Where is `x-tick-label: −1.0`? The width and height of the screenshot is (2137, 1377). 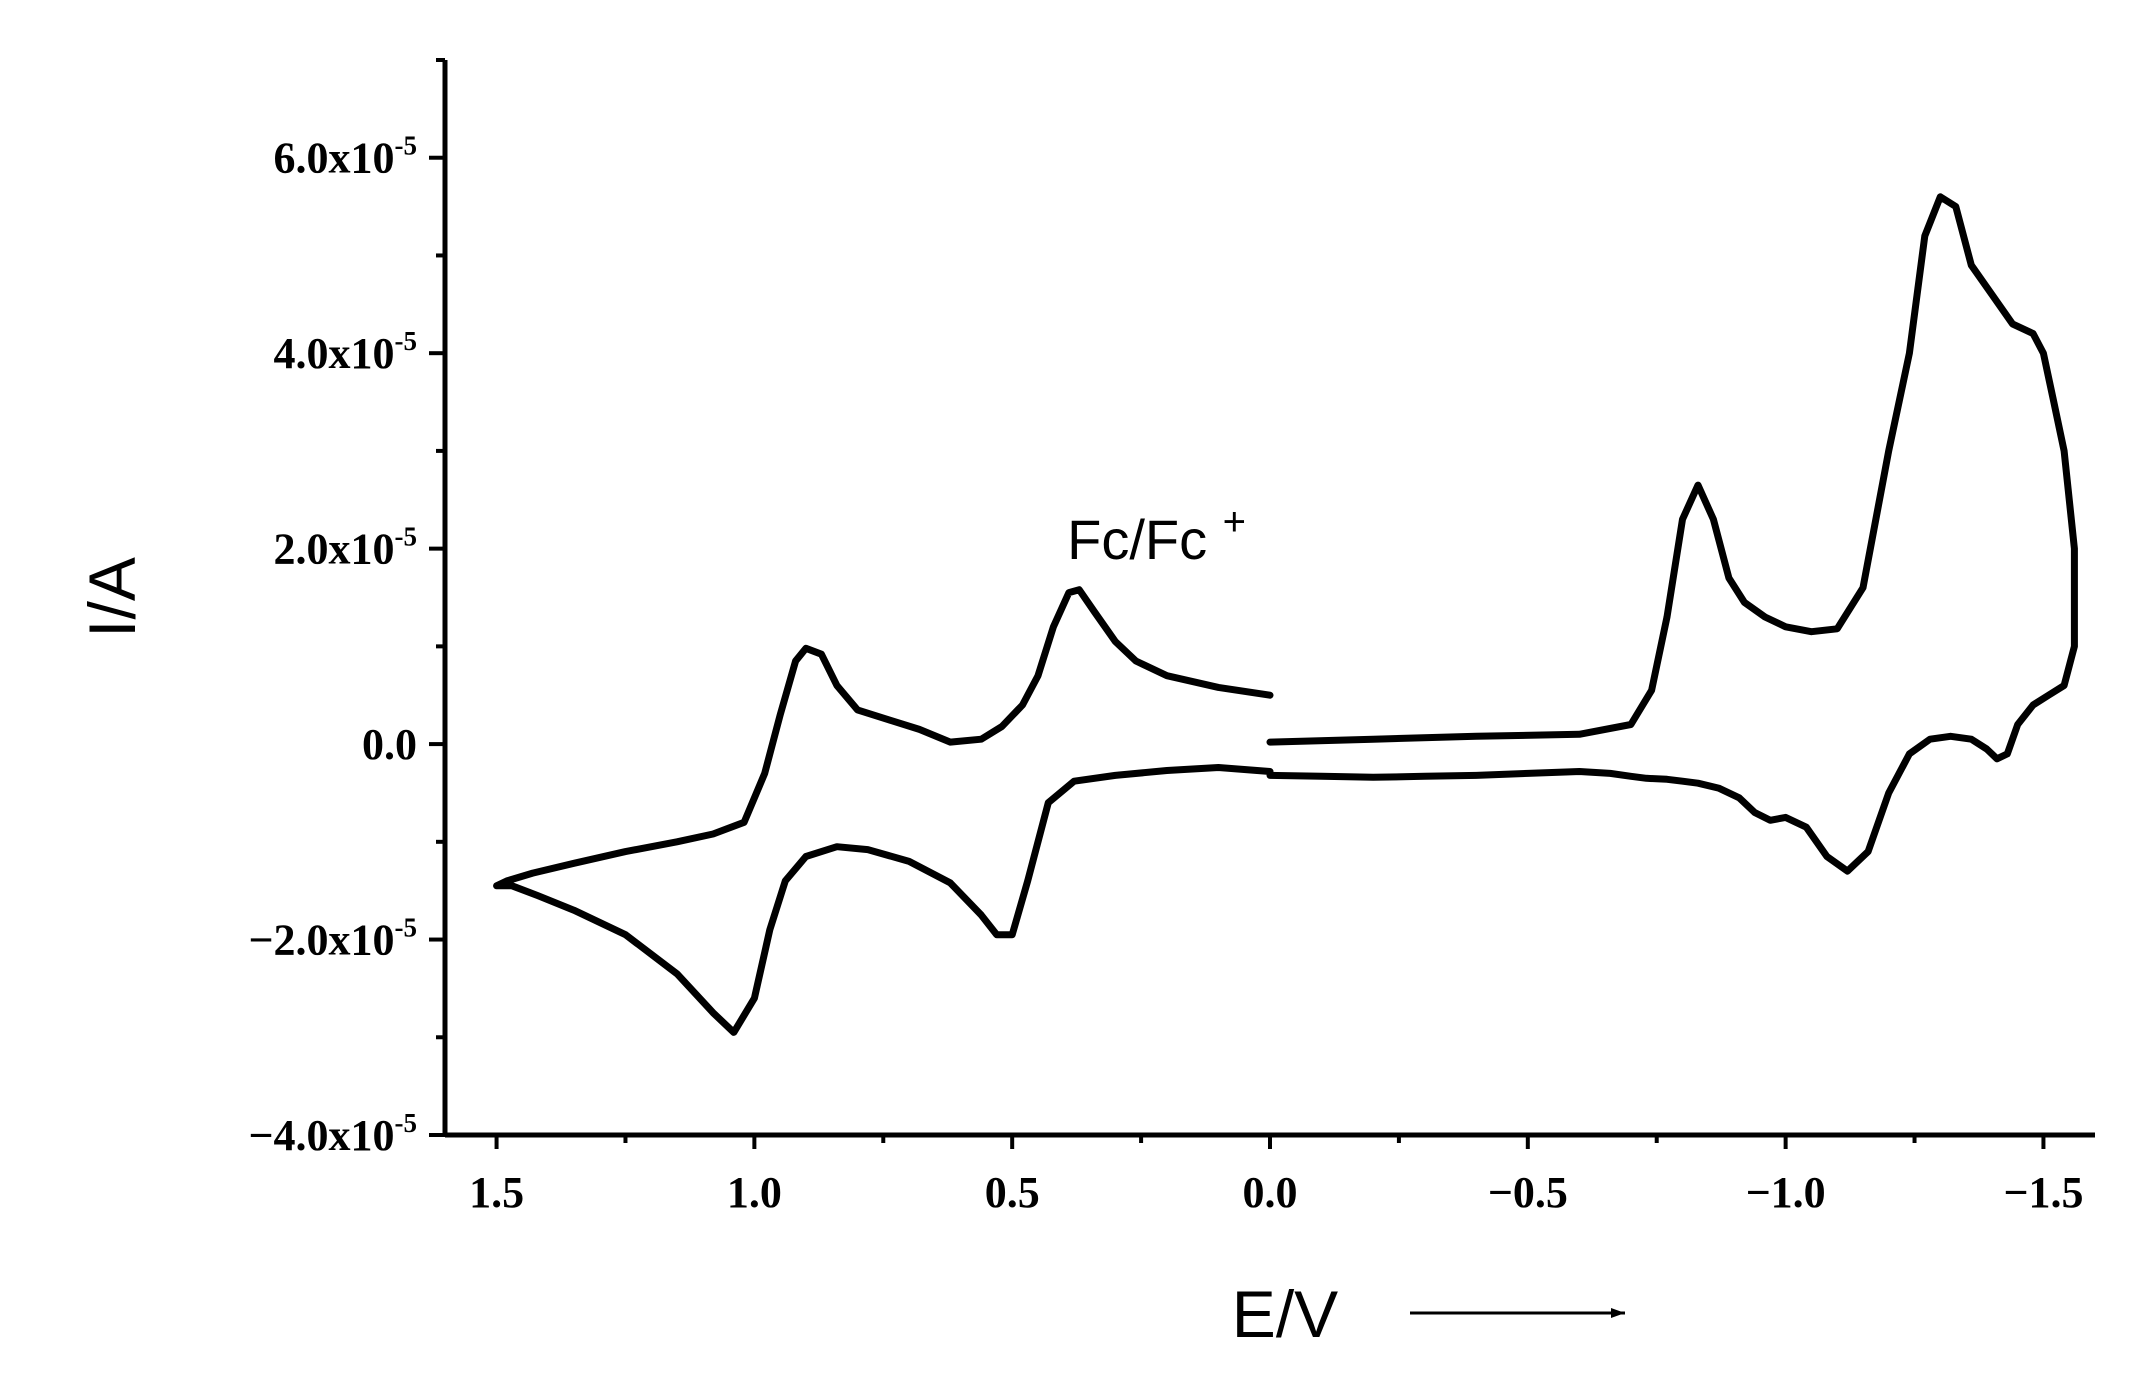
x-tick-label: −1.0 is located at coordinates (1786, 1192).